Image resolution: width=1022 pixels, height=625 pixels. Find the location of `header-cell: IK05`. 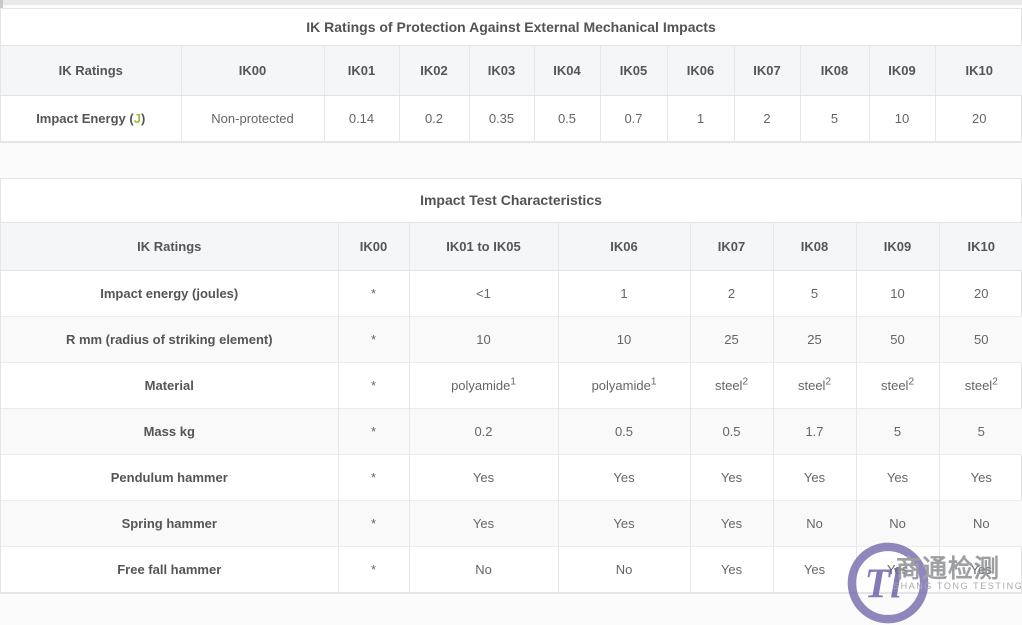

header-cell: IK05 is located at coordinates (633, 71).